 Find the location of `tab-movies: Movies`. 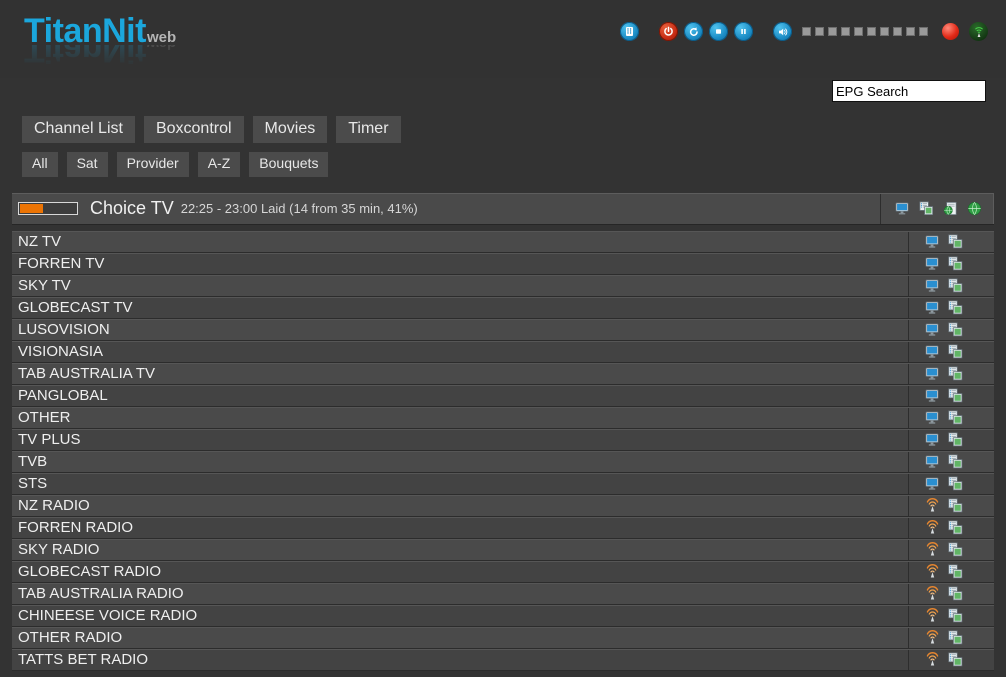

tab-movies: Movies is located at coordinates (290, 129).